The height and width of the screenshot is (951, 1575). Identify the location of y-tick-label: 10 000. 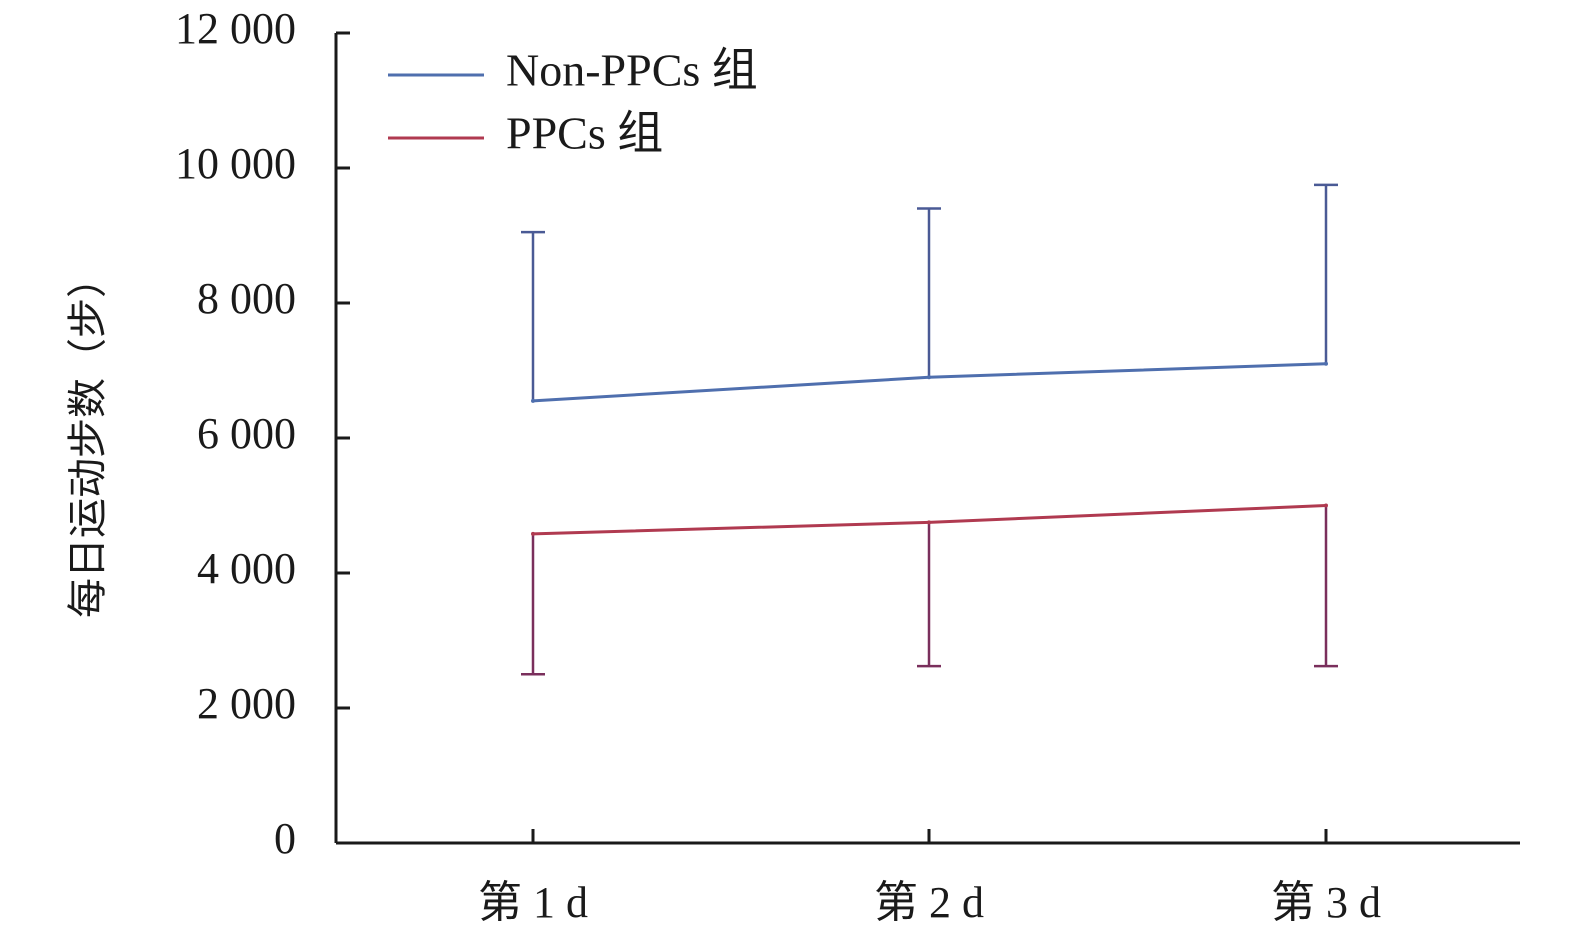
(235, 163).